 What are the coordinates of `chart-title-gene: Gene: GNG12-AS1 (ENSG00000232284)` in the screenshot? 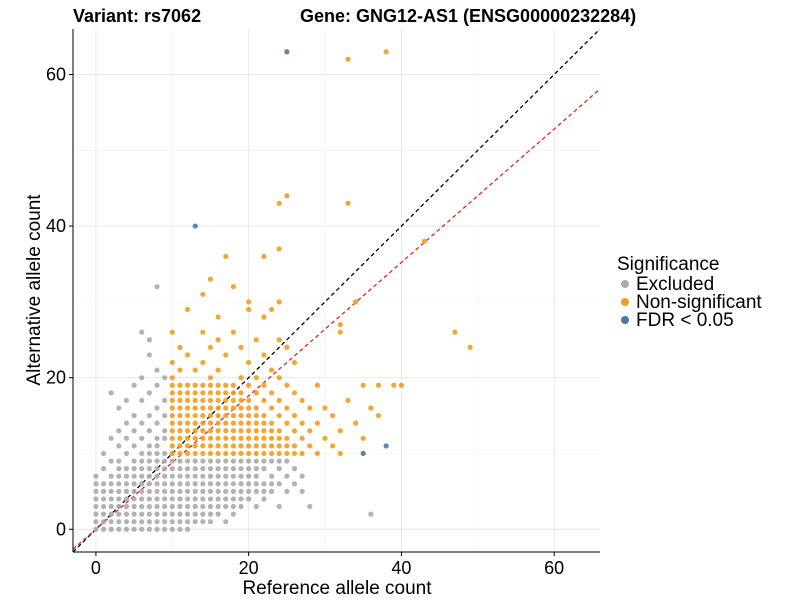 It's located at (468, 16).